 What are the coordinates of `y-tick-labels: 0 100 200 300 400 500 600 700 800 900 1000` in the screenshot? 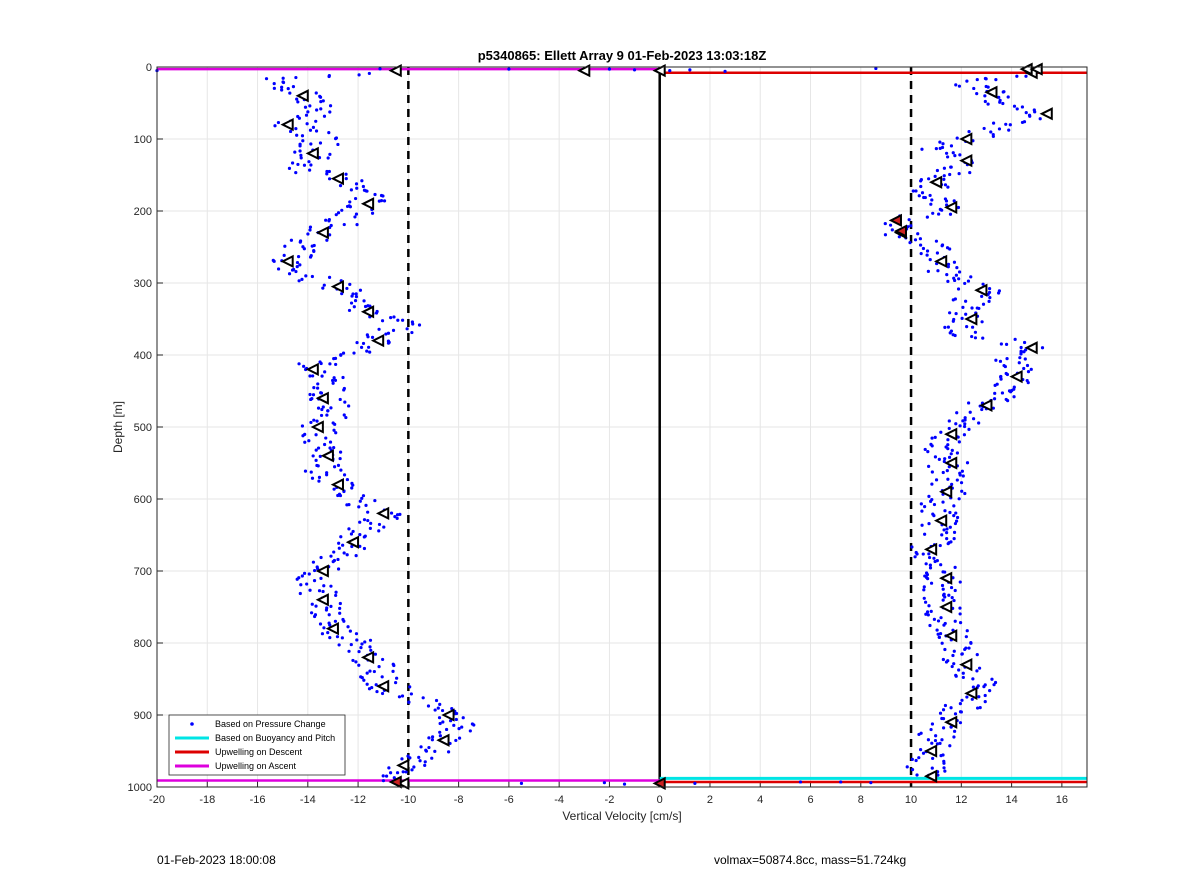 It's located at (140, 428).